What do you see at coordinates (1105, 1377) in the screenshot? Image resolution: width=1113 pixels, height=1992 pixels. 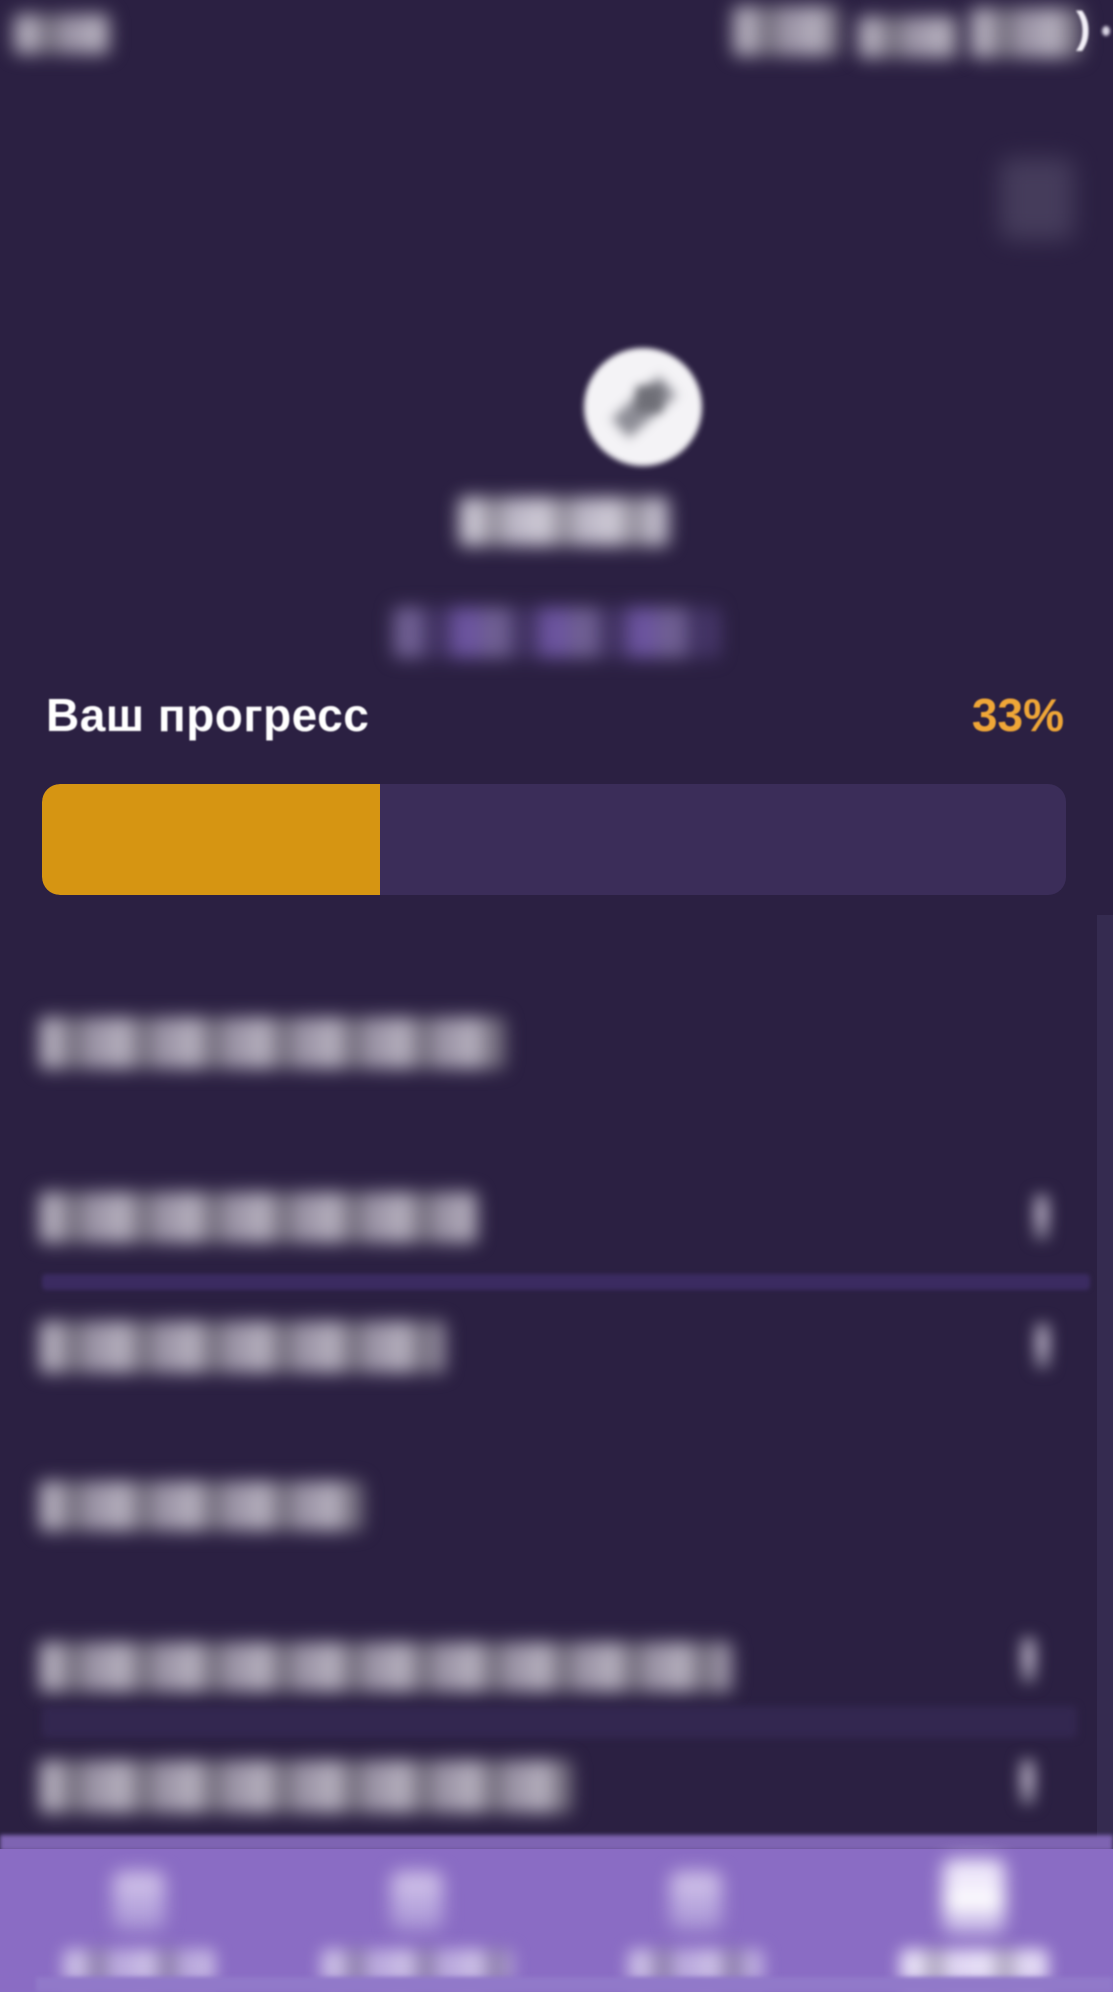 I see `scrollbar` at bounding box center [1105, 1377].